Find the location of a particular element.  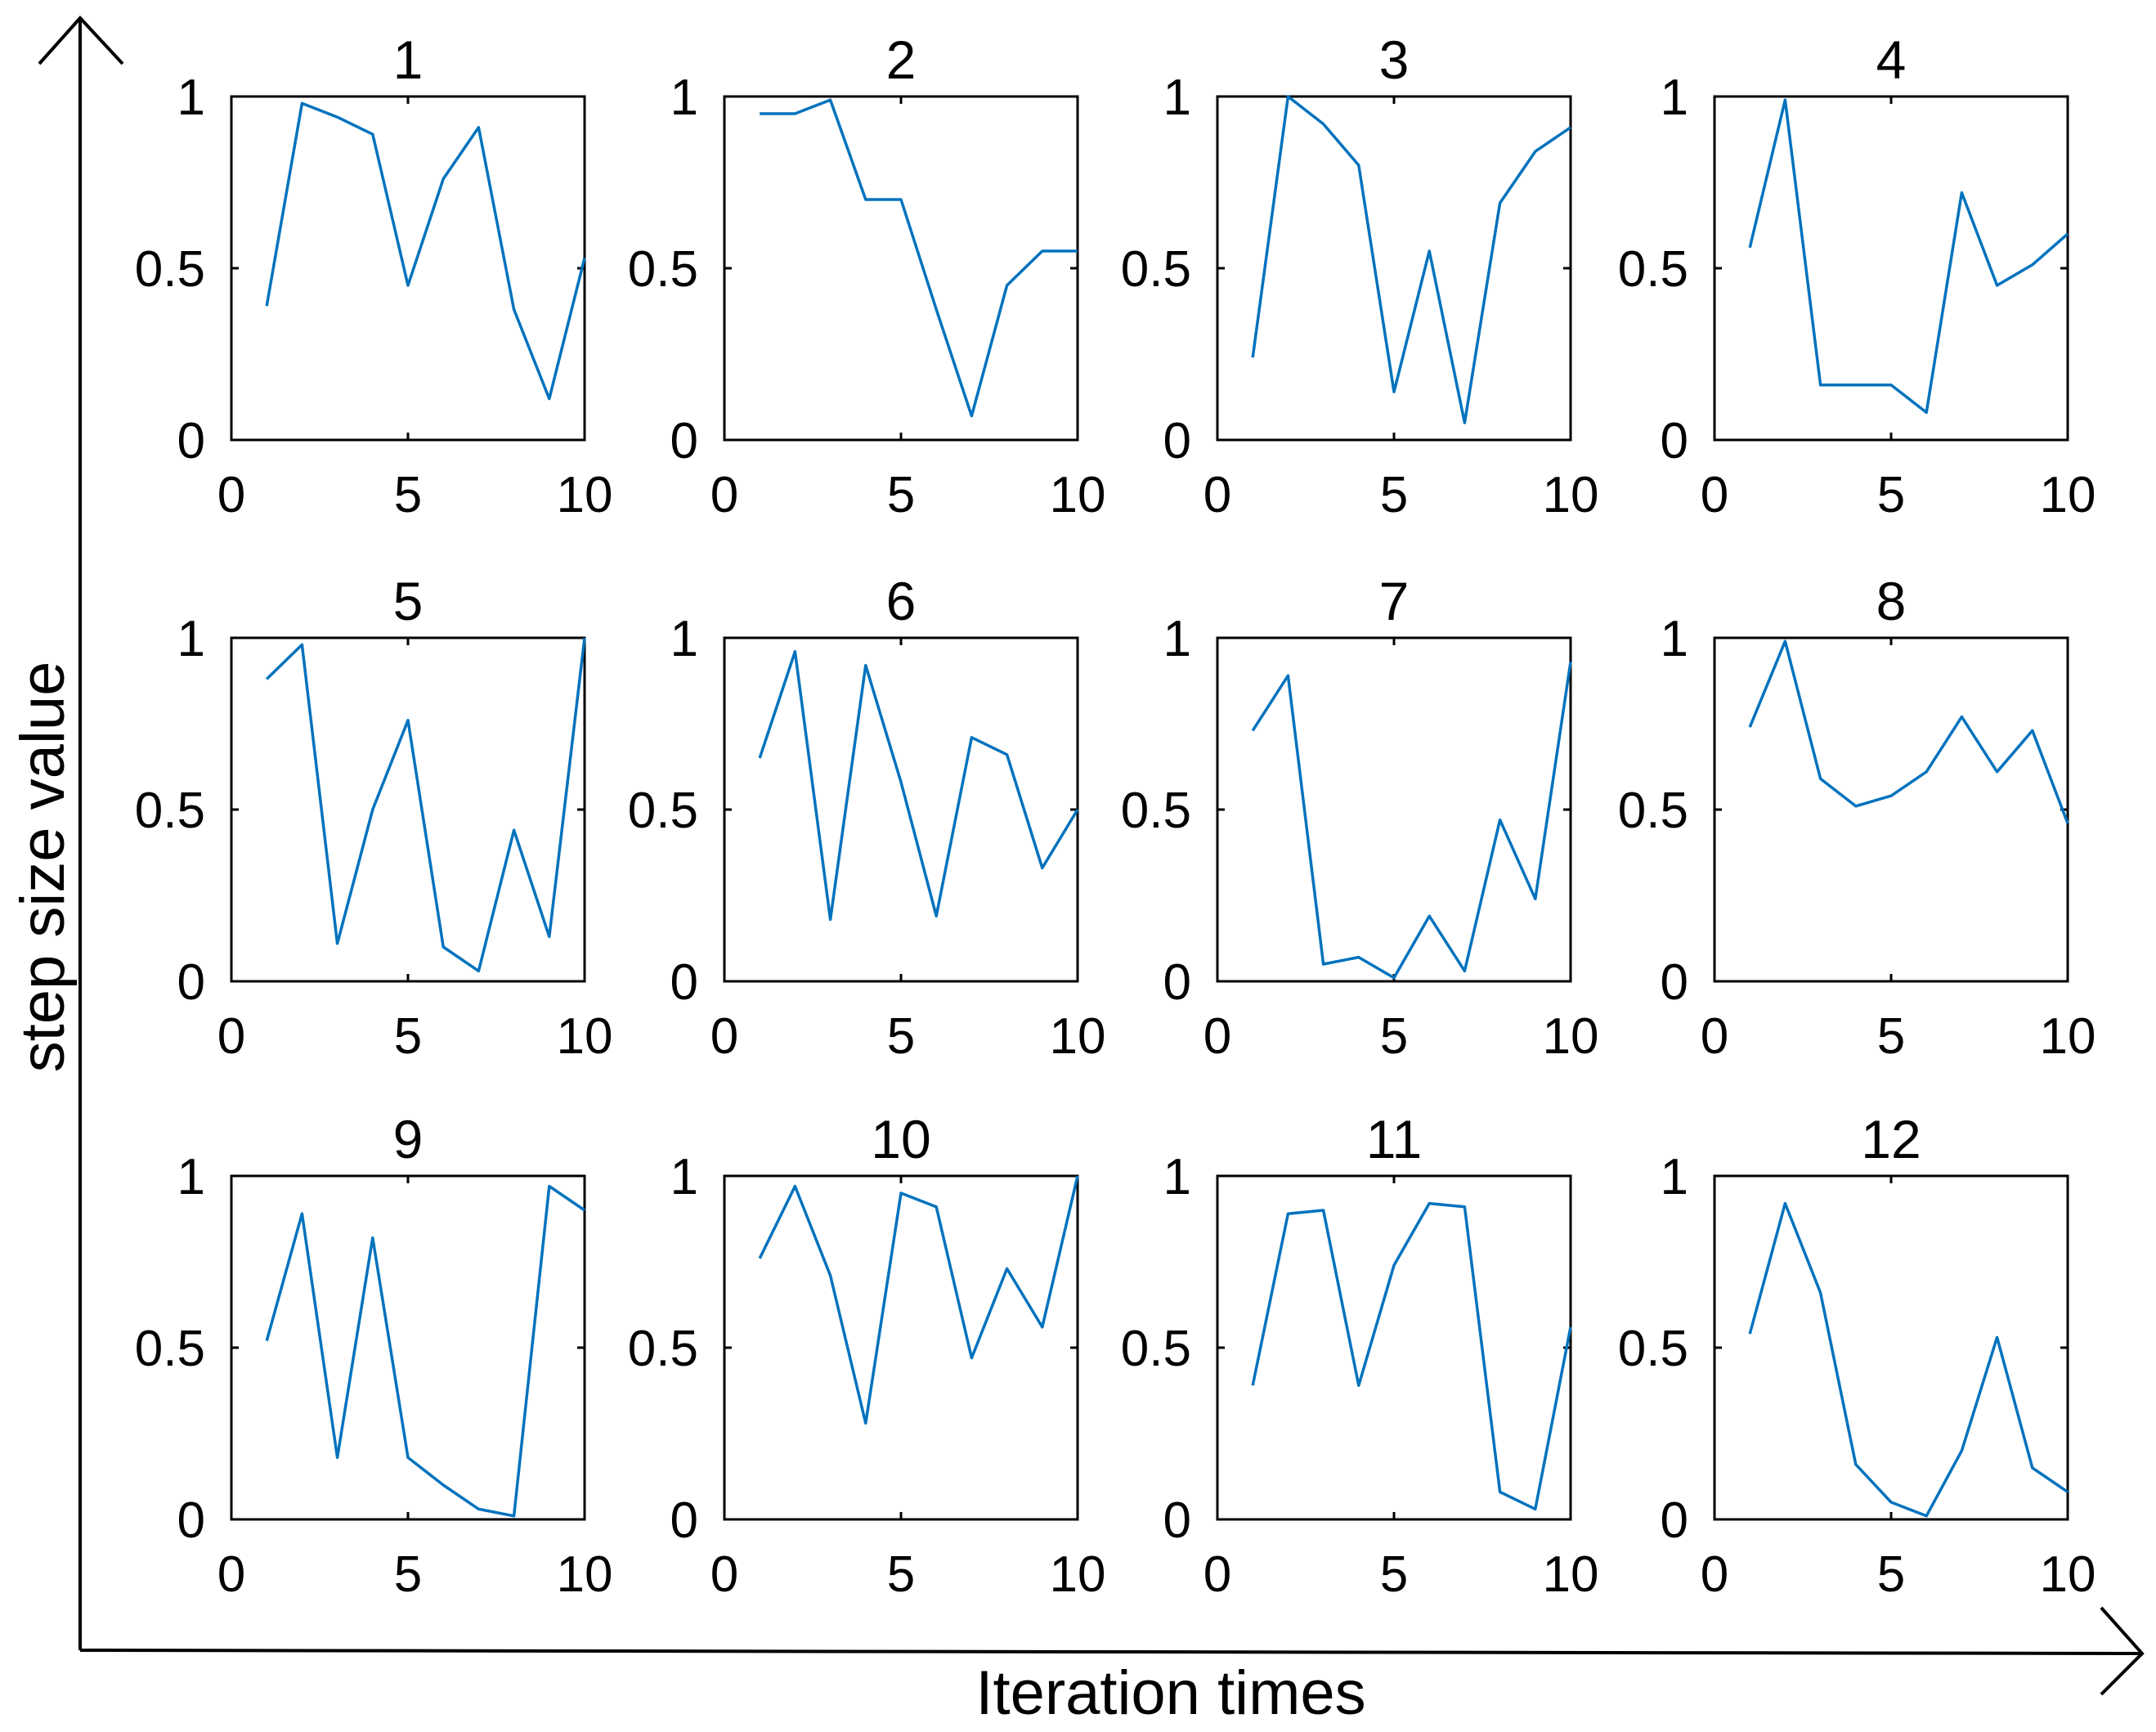

subplot-5: 5 0 5 10 0 0.5 1 is located at coordinates (374, 818).